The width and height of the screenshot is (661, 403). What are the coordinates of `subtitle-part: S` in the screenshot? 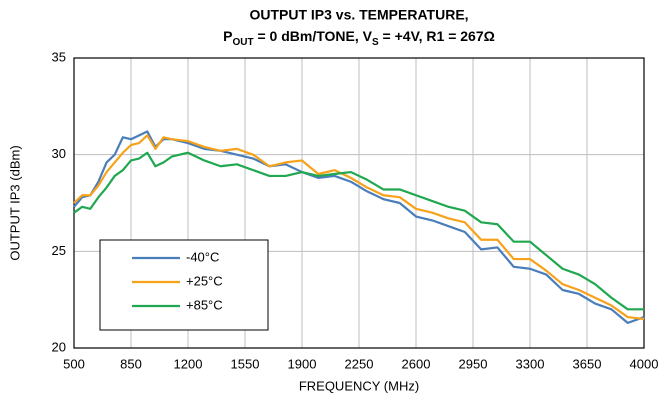 It's located at (375, 42).